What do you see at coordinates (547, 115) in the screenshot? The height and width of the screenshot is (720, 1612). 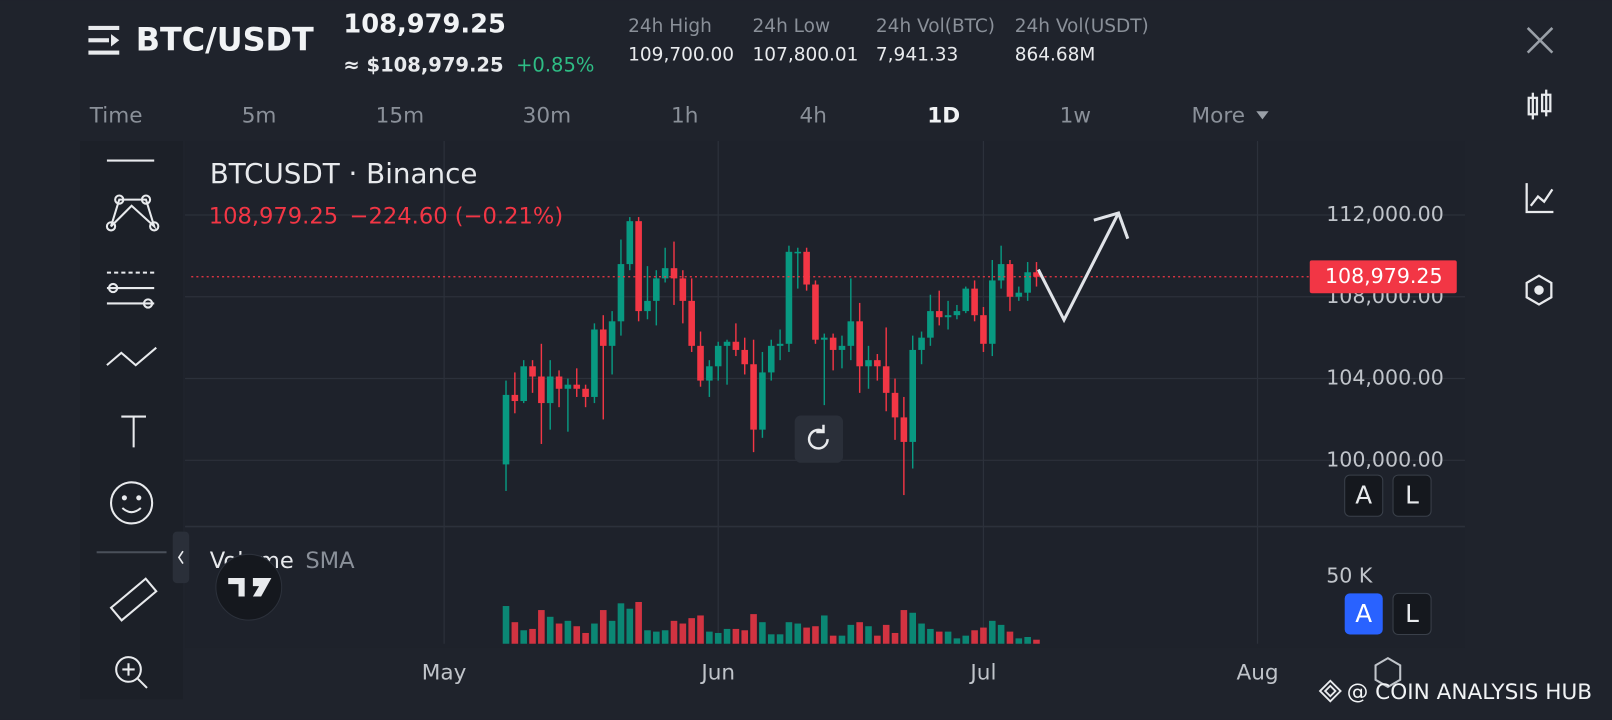 I see `timeframe: 30m` at bounding box center [547, 115].